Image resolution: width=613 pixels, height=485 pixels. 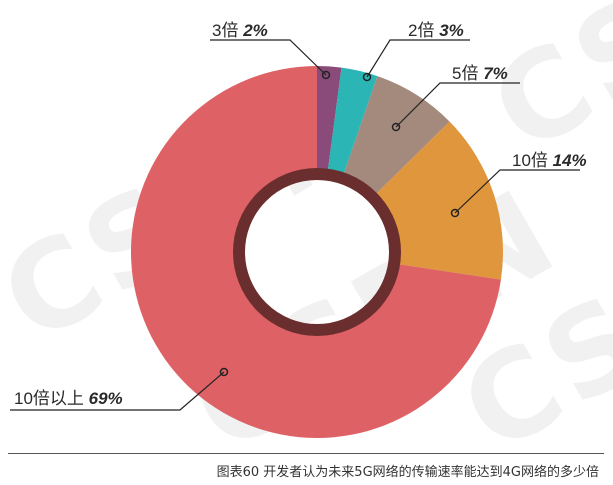 I want to click on slice-label-4: 10倍 14%, so click(x=549, y=160).